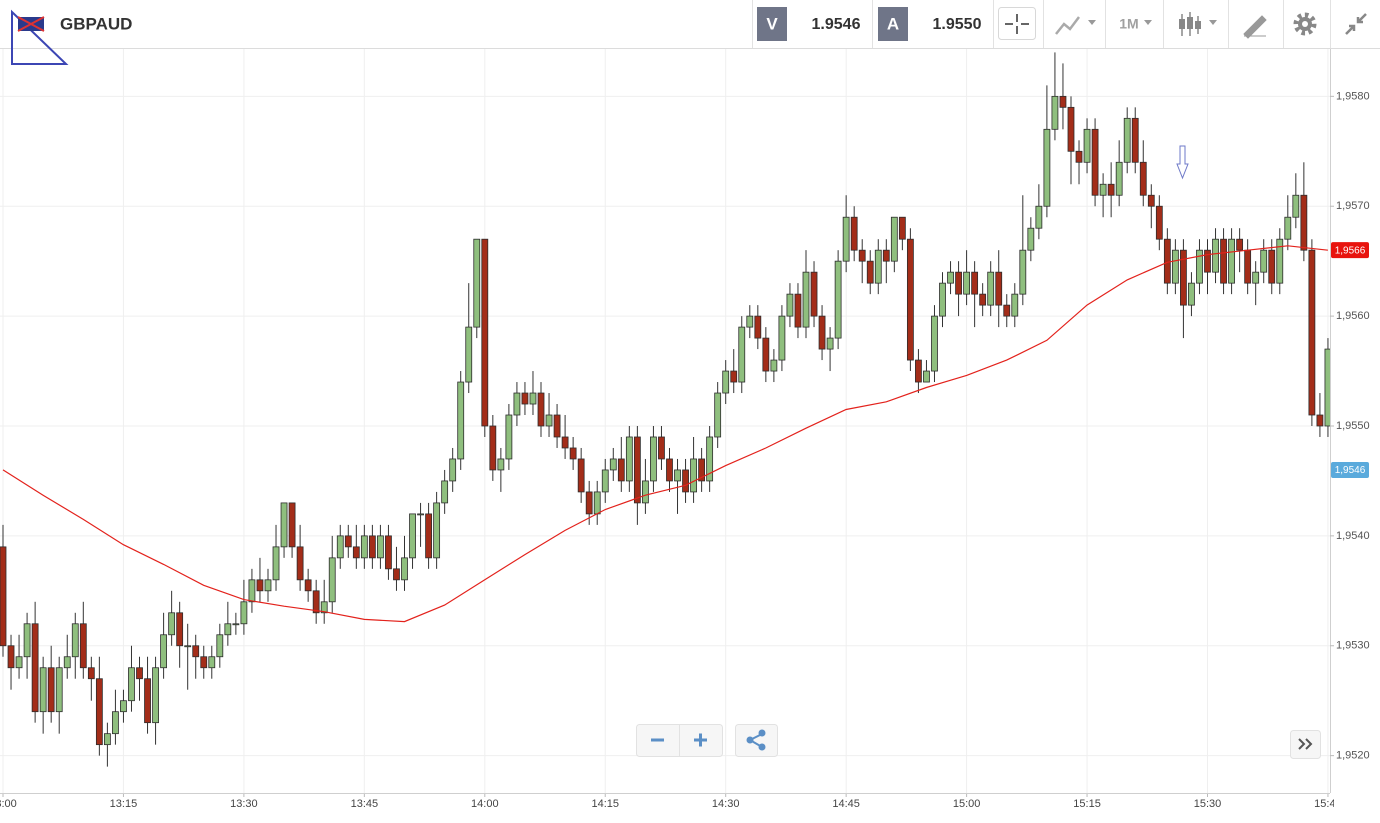 This screenshot has height=823, width=1380. I want to click on x-tick-label: 13:00, so click(8, 804).